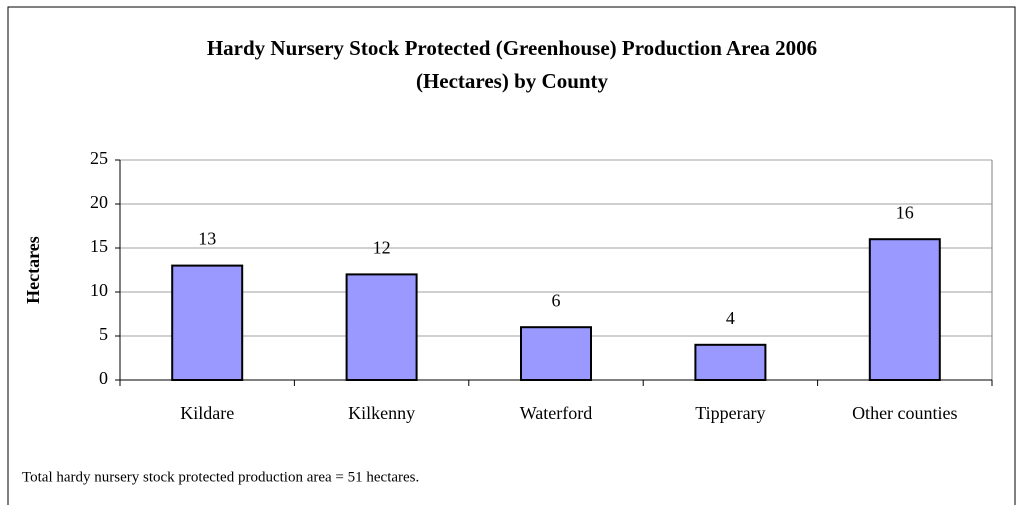 The image size is (1023, 505). I want to click on y-tick-label: 20, so click(99, 202).